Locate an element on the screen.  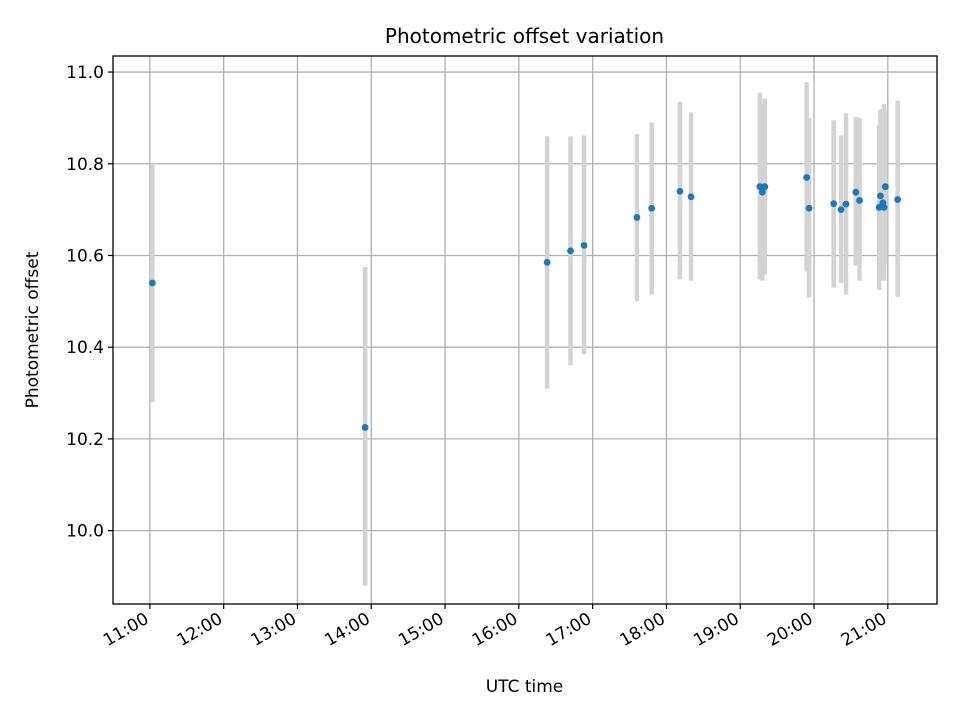
chart-title: Photometric offset variation is located at coordinates (524, 36).